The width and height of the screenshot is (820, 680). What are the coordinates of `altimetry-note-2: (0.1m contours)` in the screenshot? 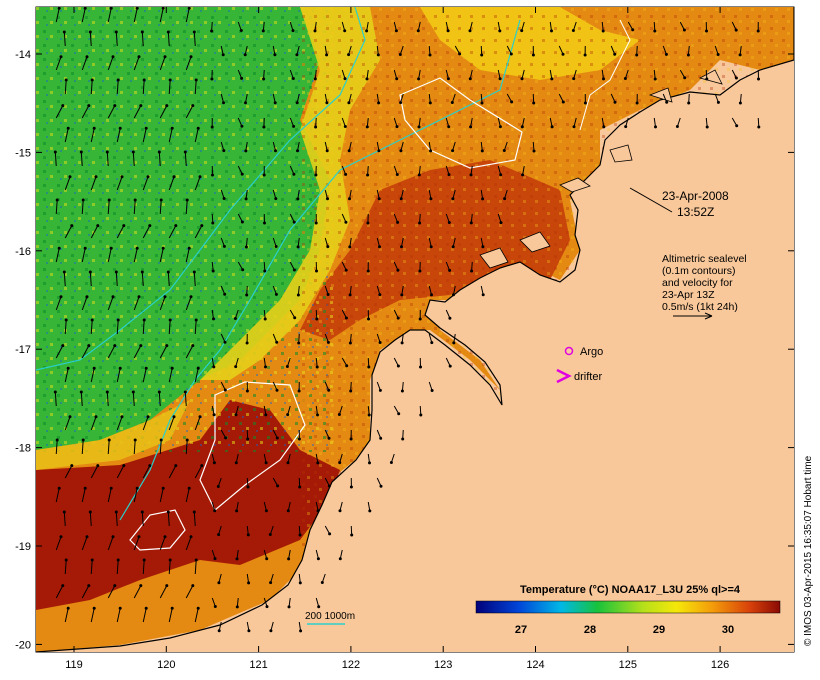 It's located at (699, 271).